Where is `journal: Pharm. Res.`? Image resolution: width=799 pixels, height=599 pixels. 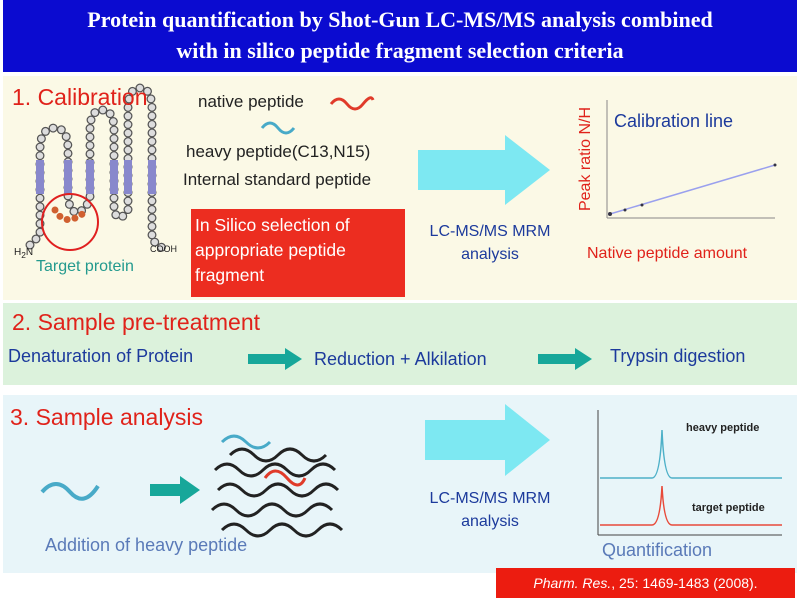 journal: Pharm. Res. is located at coordinates (572, 583).